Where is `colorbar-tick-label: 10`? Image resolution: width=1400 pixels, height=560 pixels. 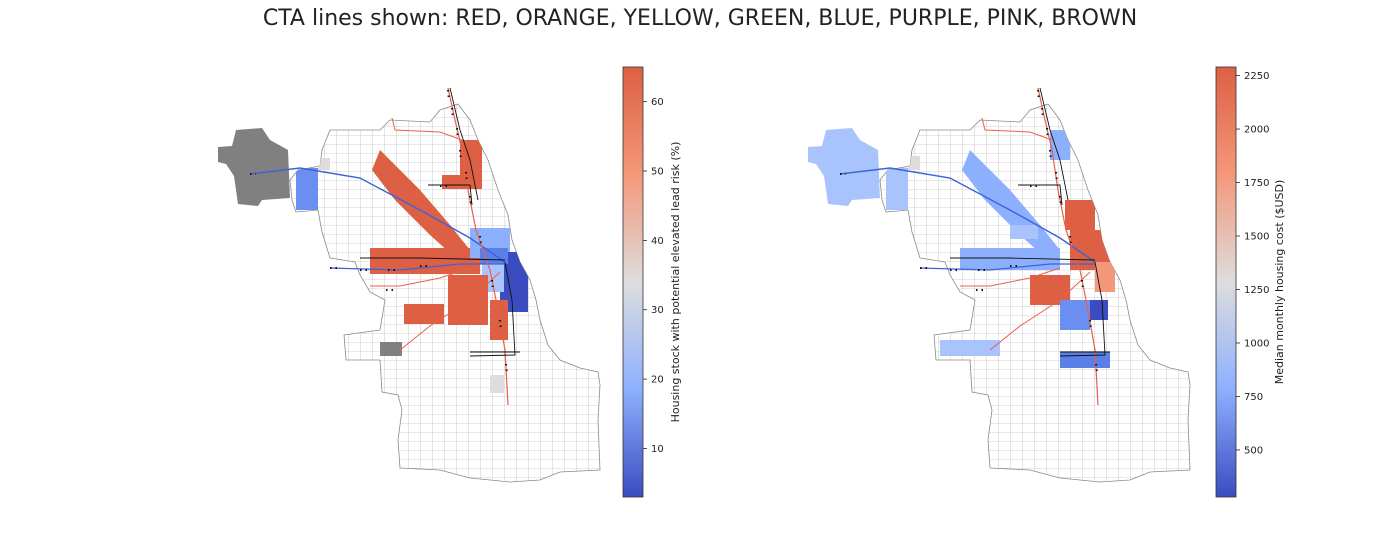
colorbar-tick-label: 10 is located at coordinates (657, 449).